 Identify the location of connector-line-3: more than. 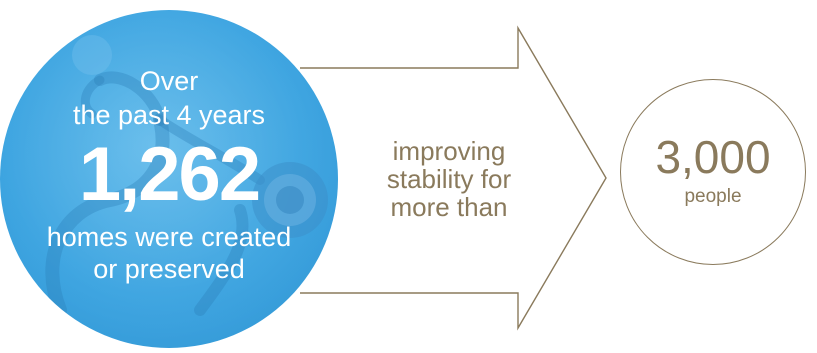
(449, 207).